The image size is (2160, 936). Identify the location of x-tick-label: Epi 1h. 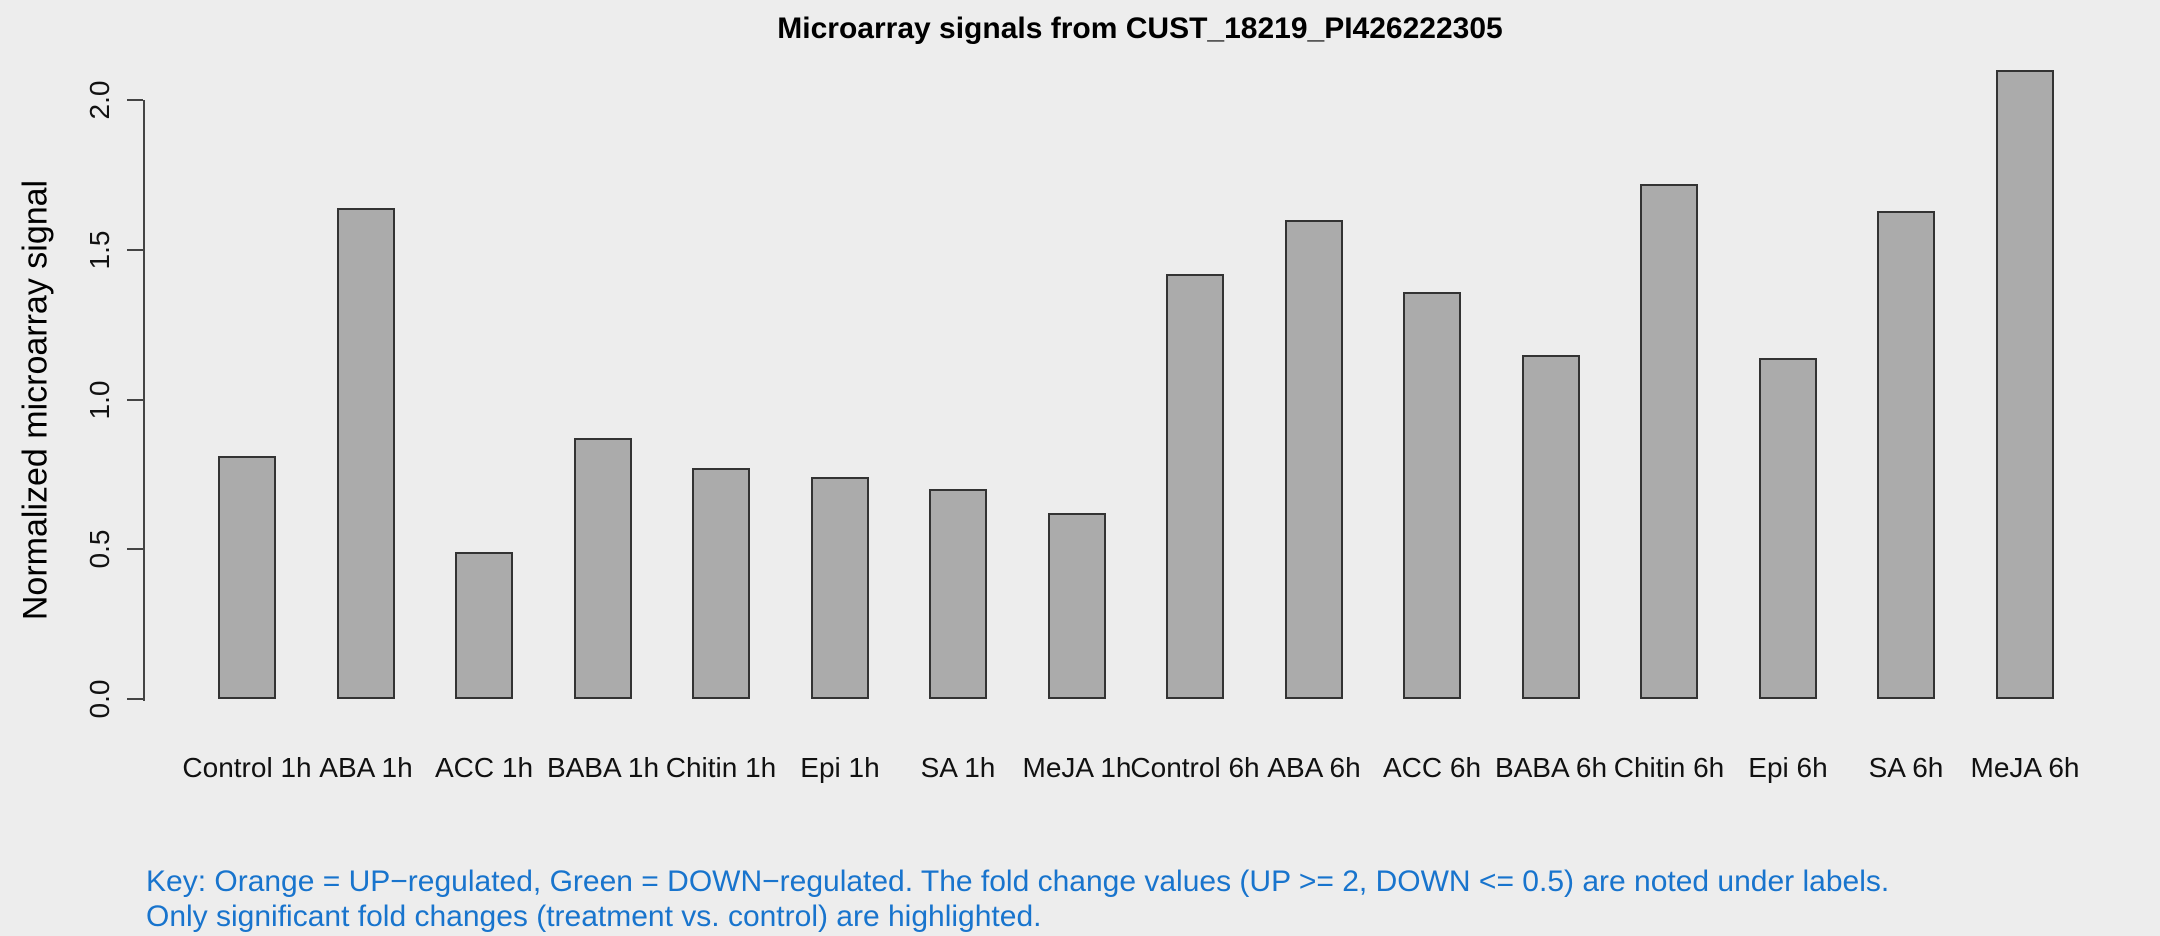
(840, 767).